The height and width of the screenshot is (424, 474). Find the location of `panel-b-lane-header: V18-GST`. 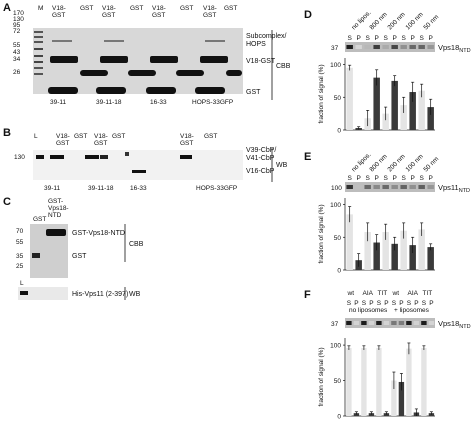

panel-b-lane-header: V18-GST is located at coordinates (63, 140).